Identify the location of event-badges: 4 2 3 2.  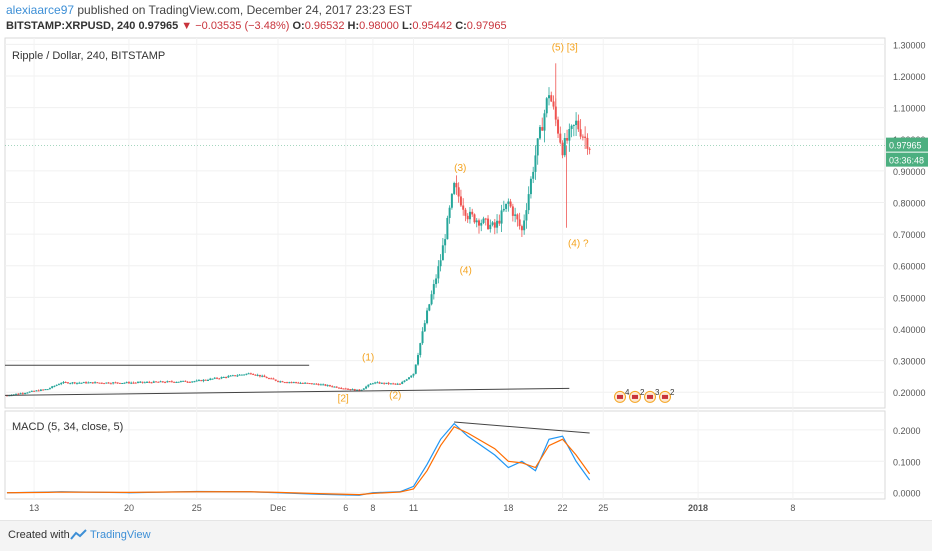
(645, 395).